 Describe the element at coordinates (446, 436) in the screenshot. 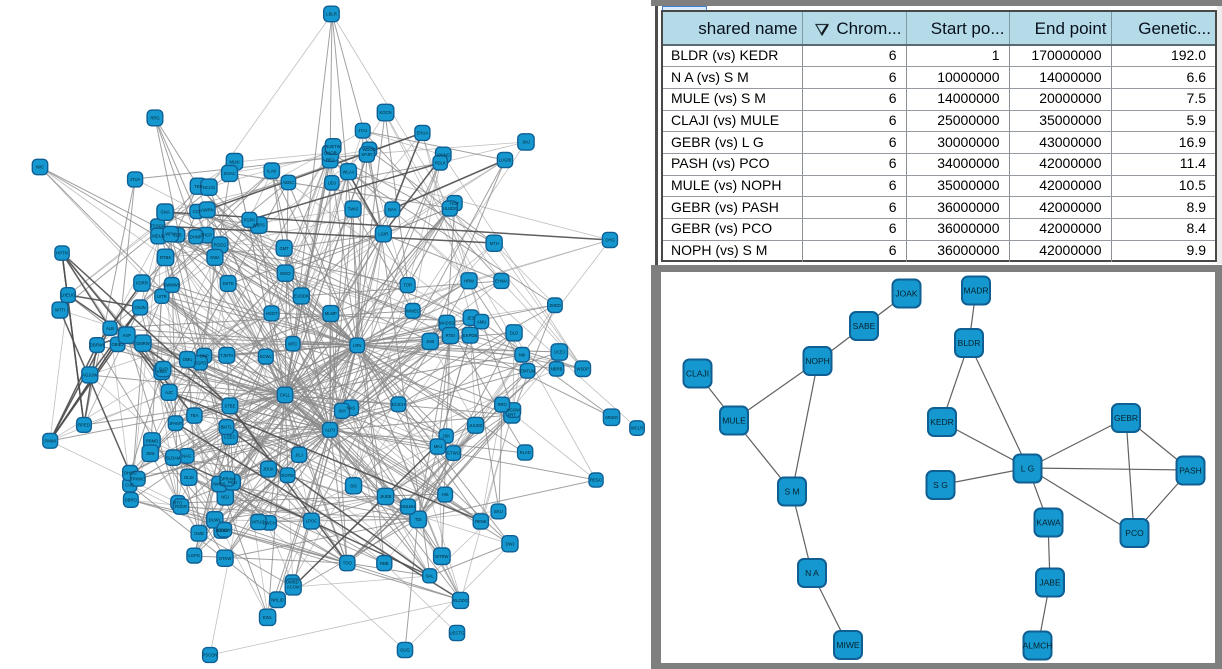

I see `svg-text: JSK` at that location.